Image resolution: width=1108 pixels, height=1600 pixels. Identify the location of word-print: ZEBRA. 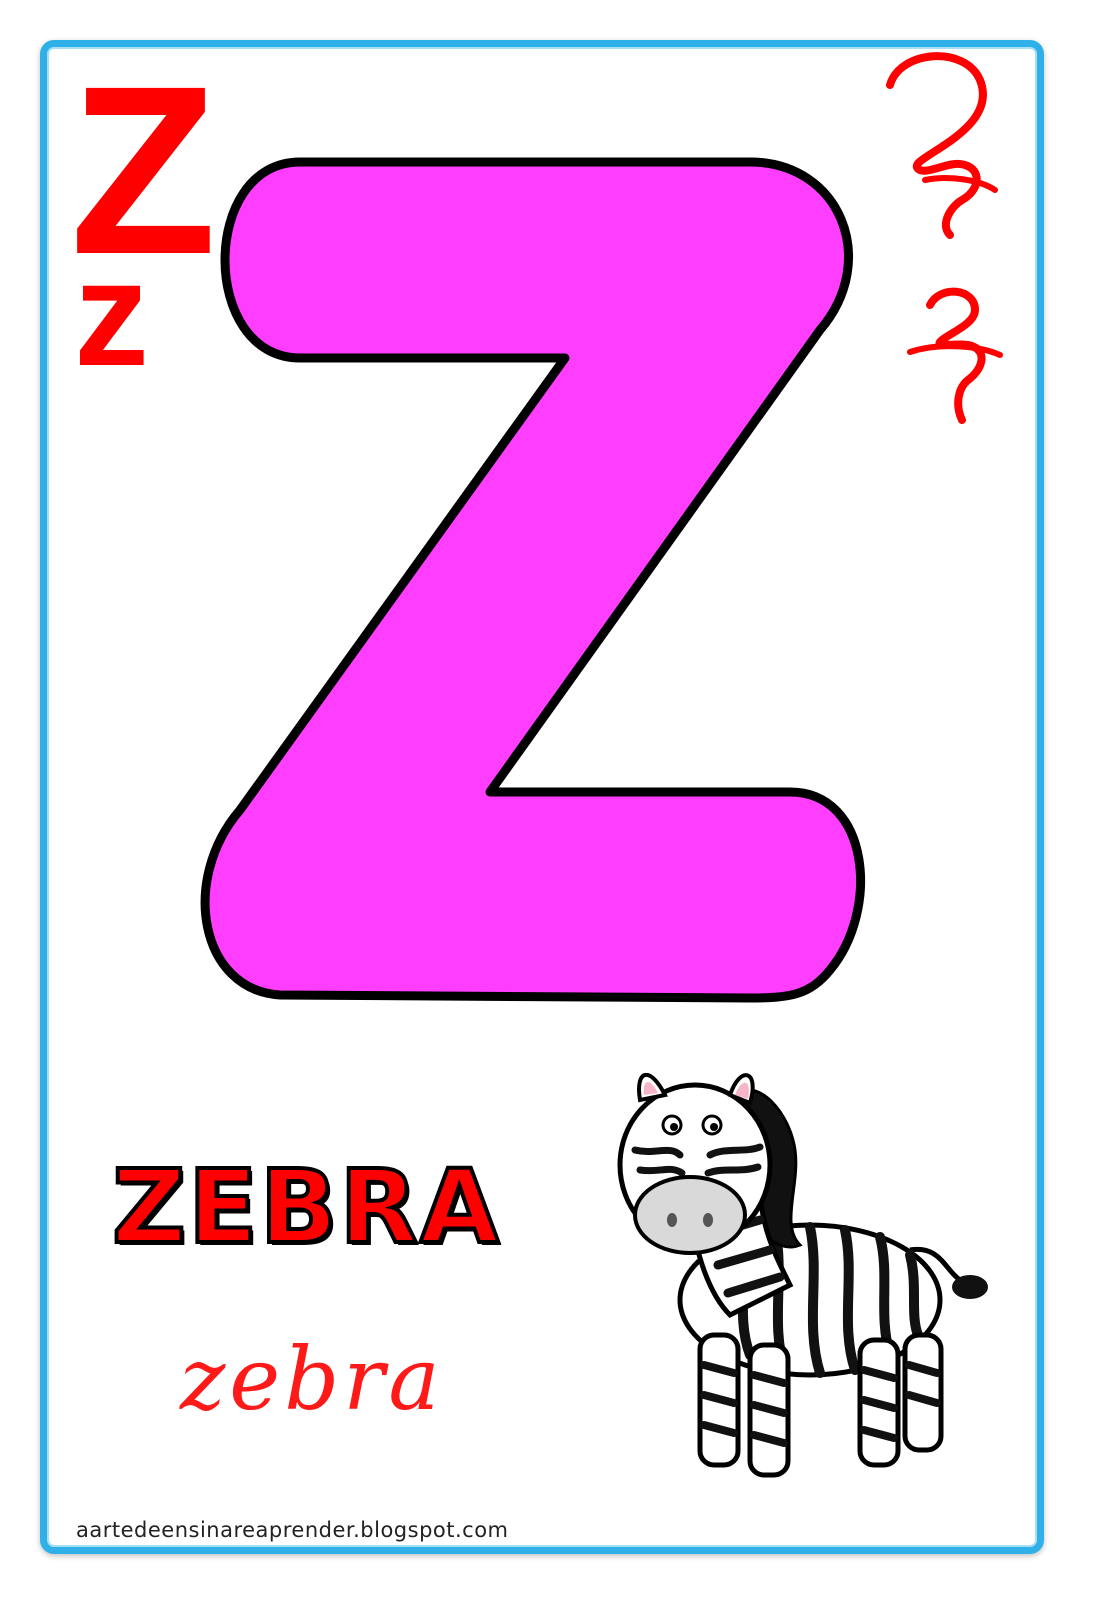
(305, 1207).